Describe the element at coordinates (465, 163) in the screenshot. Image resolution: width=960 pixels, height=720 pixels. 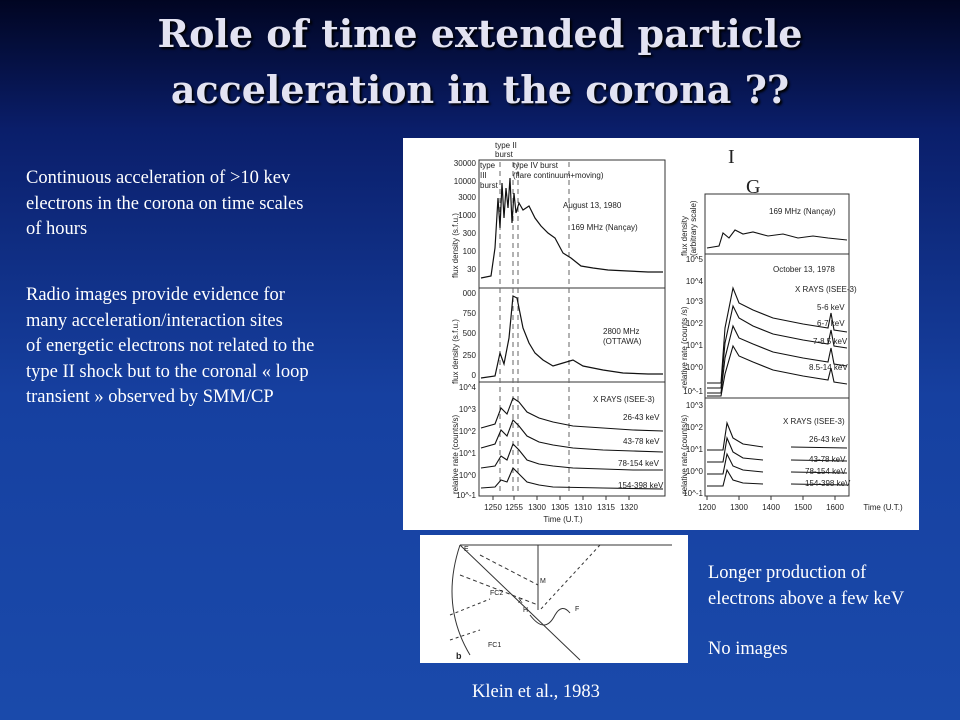
I see `tick: 30000` at that location.